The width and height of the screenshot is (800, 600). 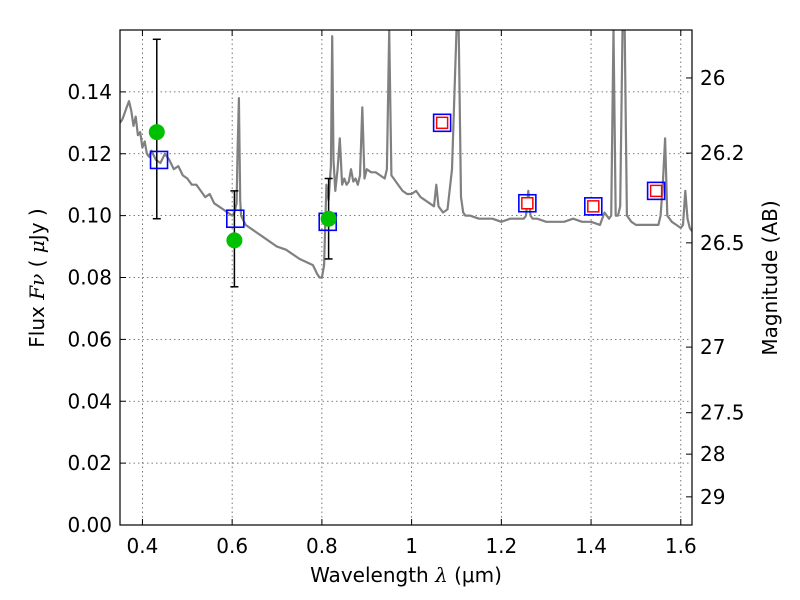 What do you see at coordinates (722, 153) in the screenshot?
I see `y2-tick-label: 26.2` at bounding box center [722, 153].